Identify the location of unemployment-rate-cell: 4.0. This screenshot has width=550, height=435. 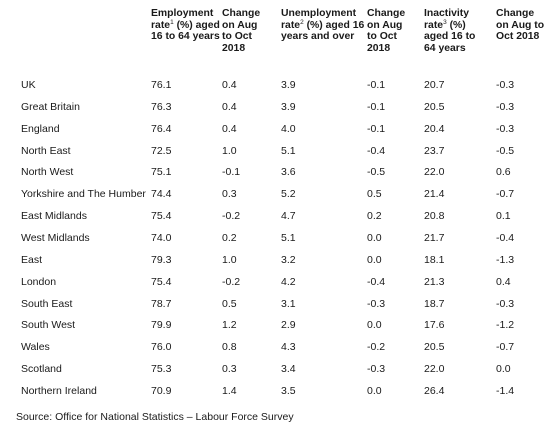
(288, 128).